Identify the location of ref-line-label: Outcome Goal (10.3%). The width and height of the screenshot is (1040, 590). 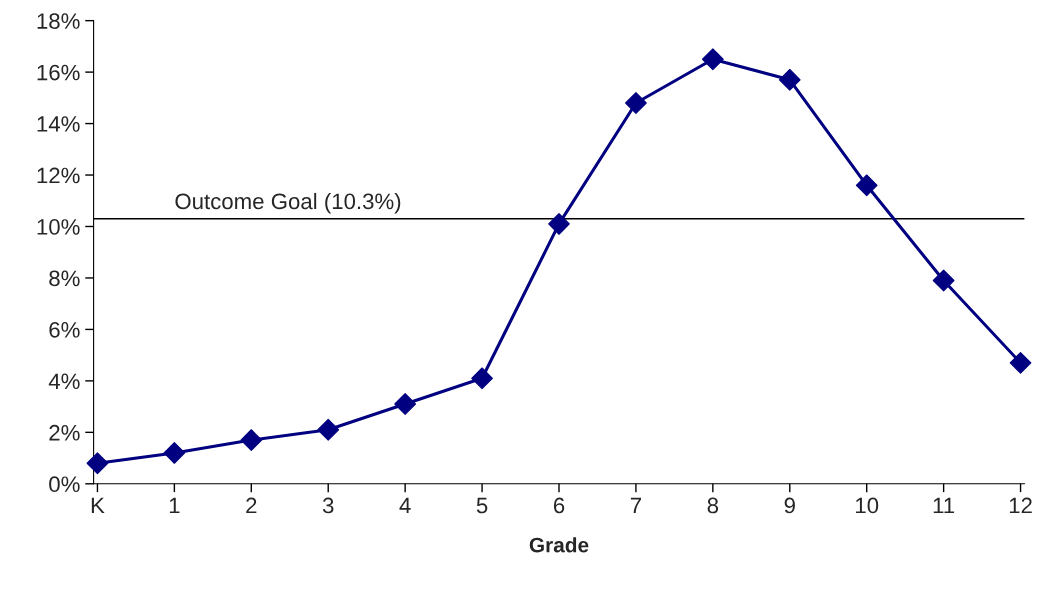
(288, 203).